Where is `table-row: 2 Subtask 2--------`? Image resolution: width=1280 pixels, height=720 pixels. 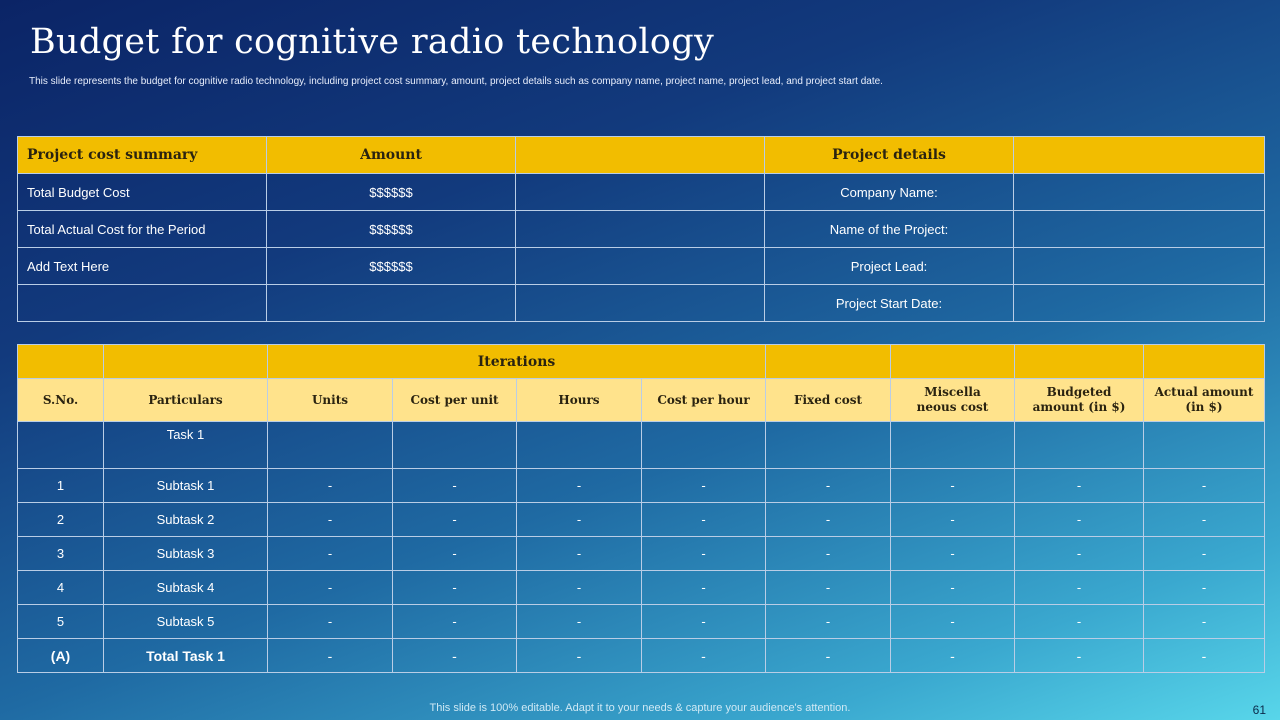 table-row: 2 Subtask 2-------- is located at coordinates (641, 519).